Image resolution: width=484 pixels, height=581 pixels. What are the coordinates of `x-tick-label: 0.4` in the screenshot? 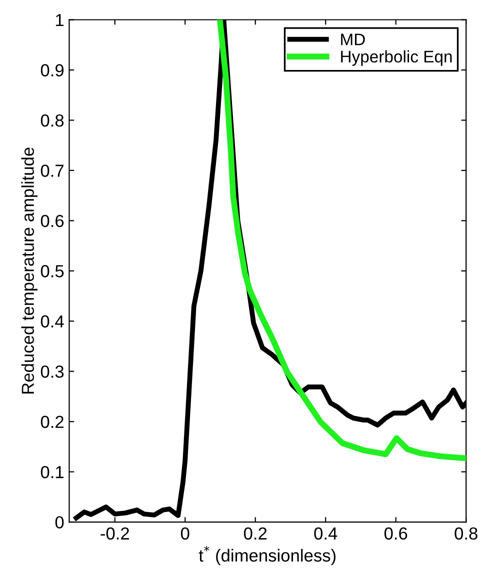 It's located at (326, 533).